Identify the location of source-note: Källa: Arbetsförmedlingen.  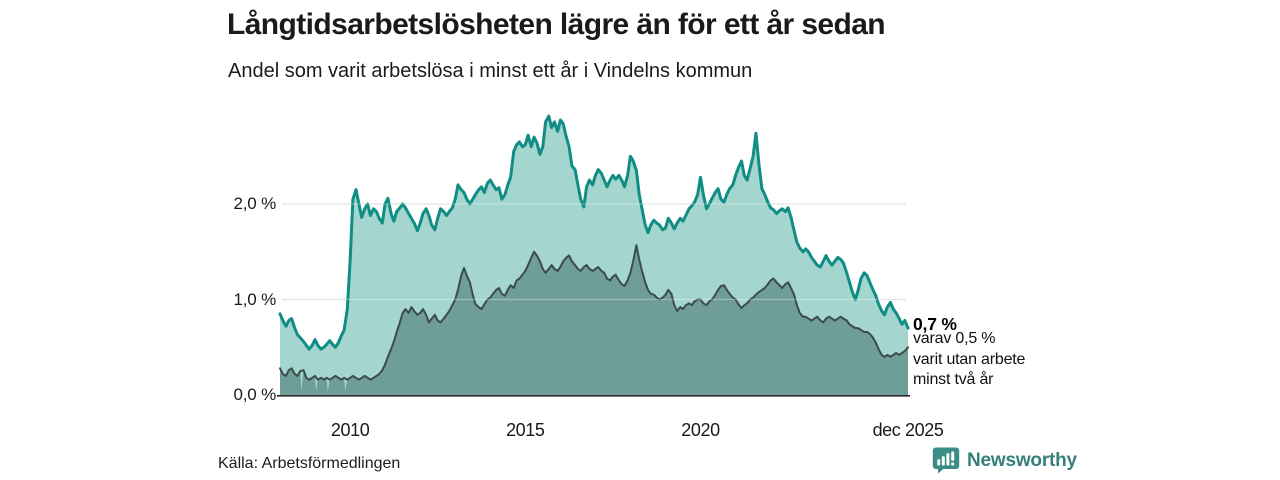
(309, 463).